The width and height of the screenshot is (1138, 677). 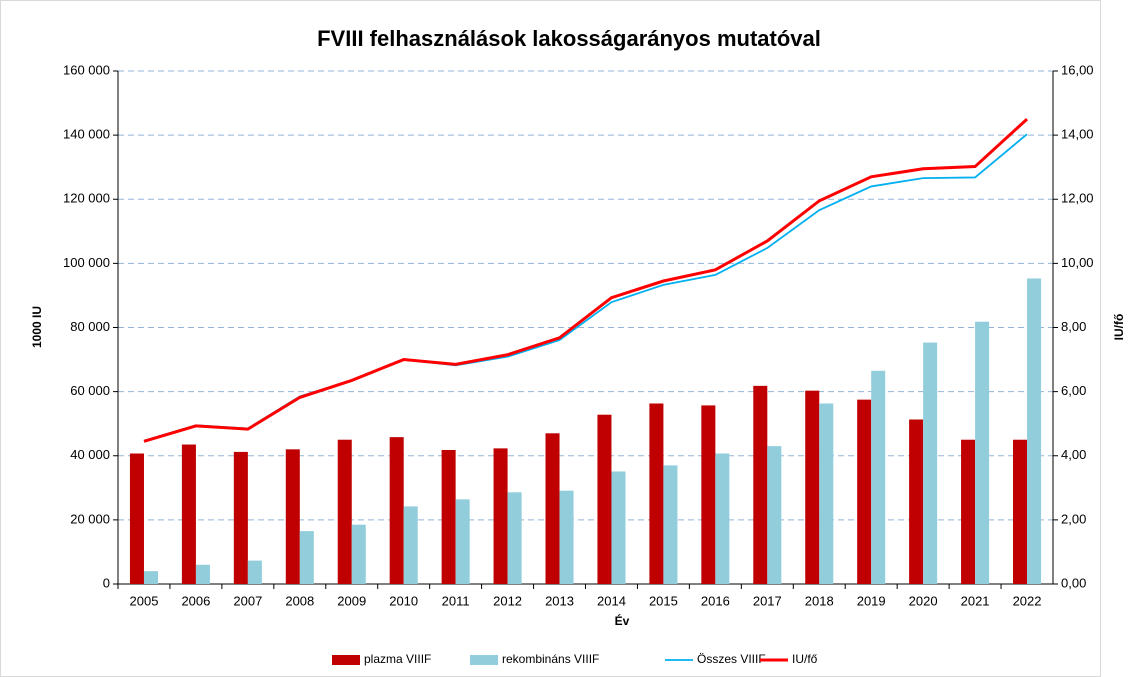 I want to click on x-tick-label: 2011, so click(x=456, y=600).